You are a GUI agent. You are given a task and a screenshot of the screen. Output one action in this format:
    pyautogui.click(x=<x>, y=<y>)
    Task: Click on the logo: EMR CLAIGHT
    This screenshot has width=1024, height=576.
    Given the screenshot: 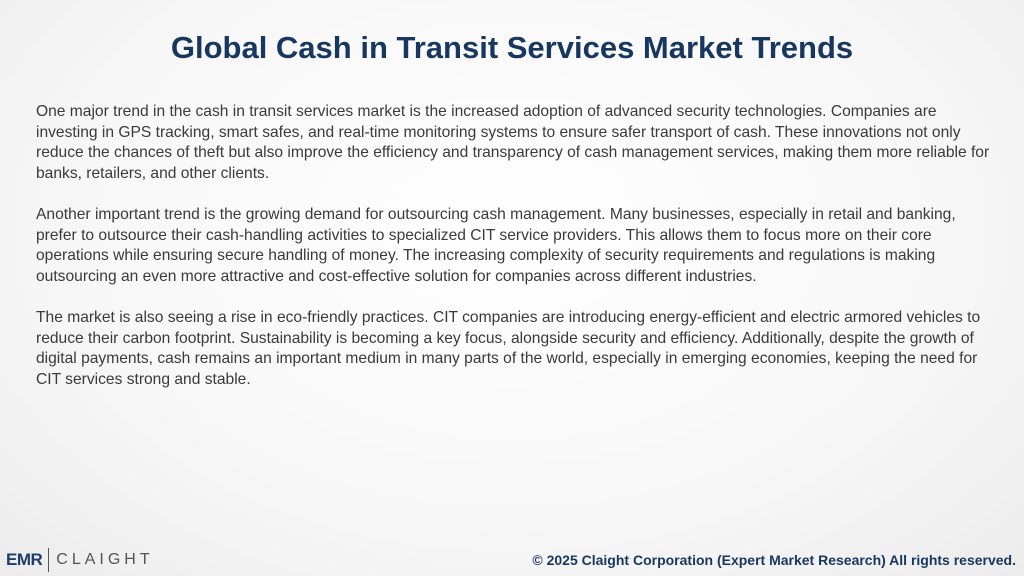 What is the action you would take?
    pyautogui.click(x=80, y=560)
    